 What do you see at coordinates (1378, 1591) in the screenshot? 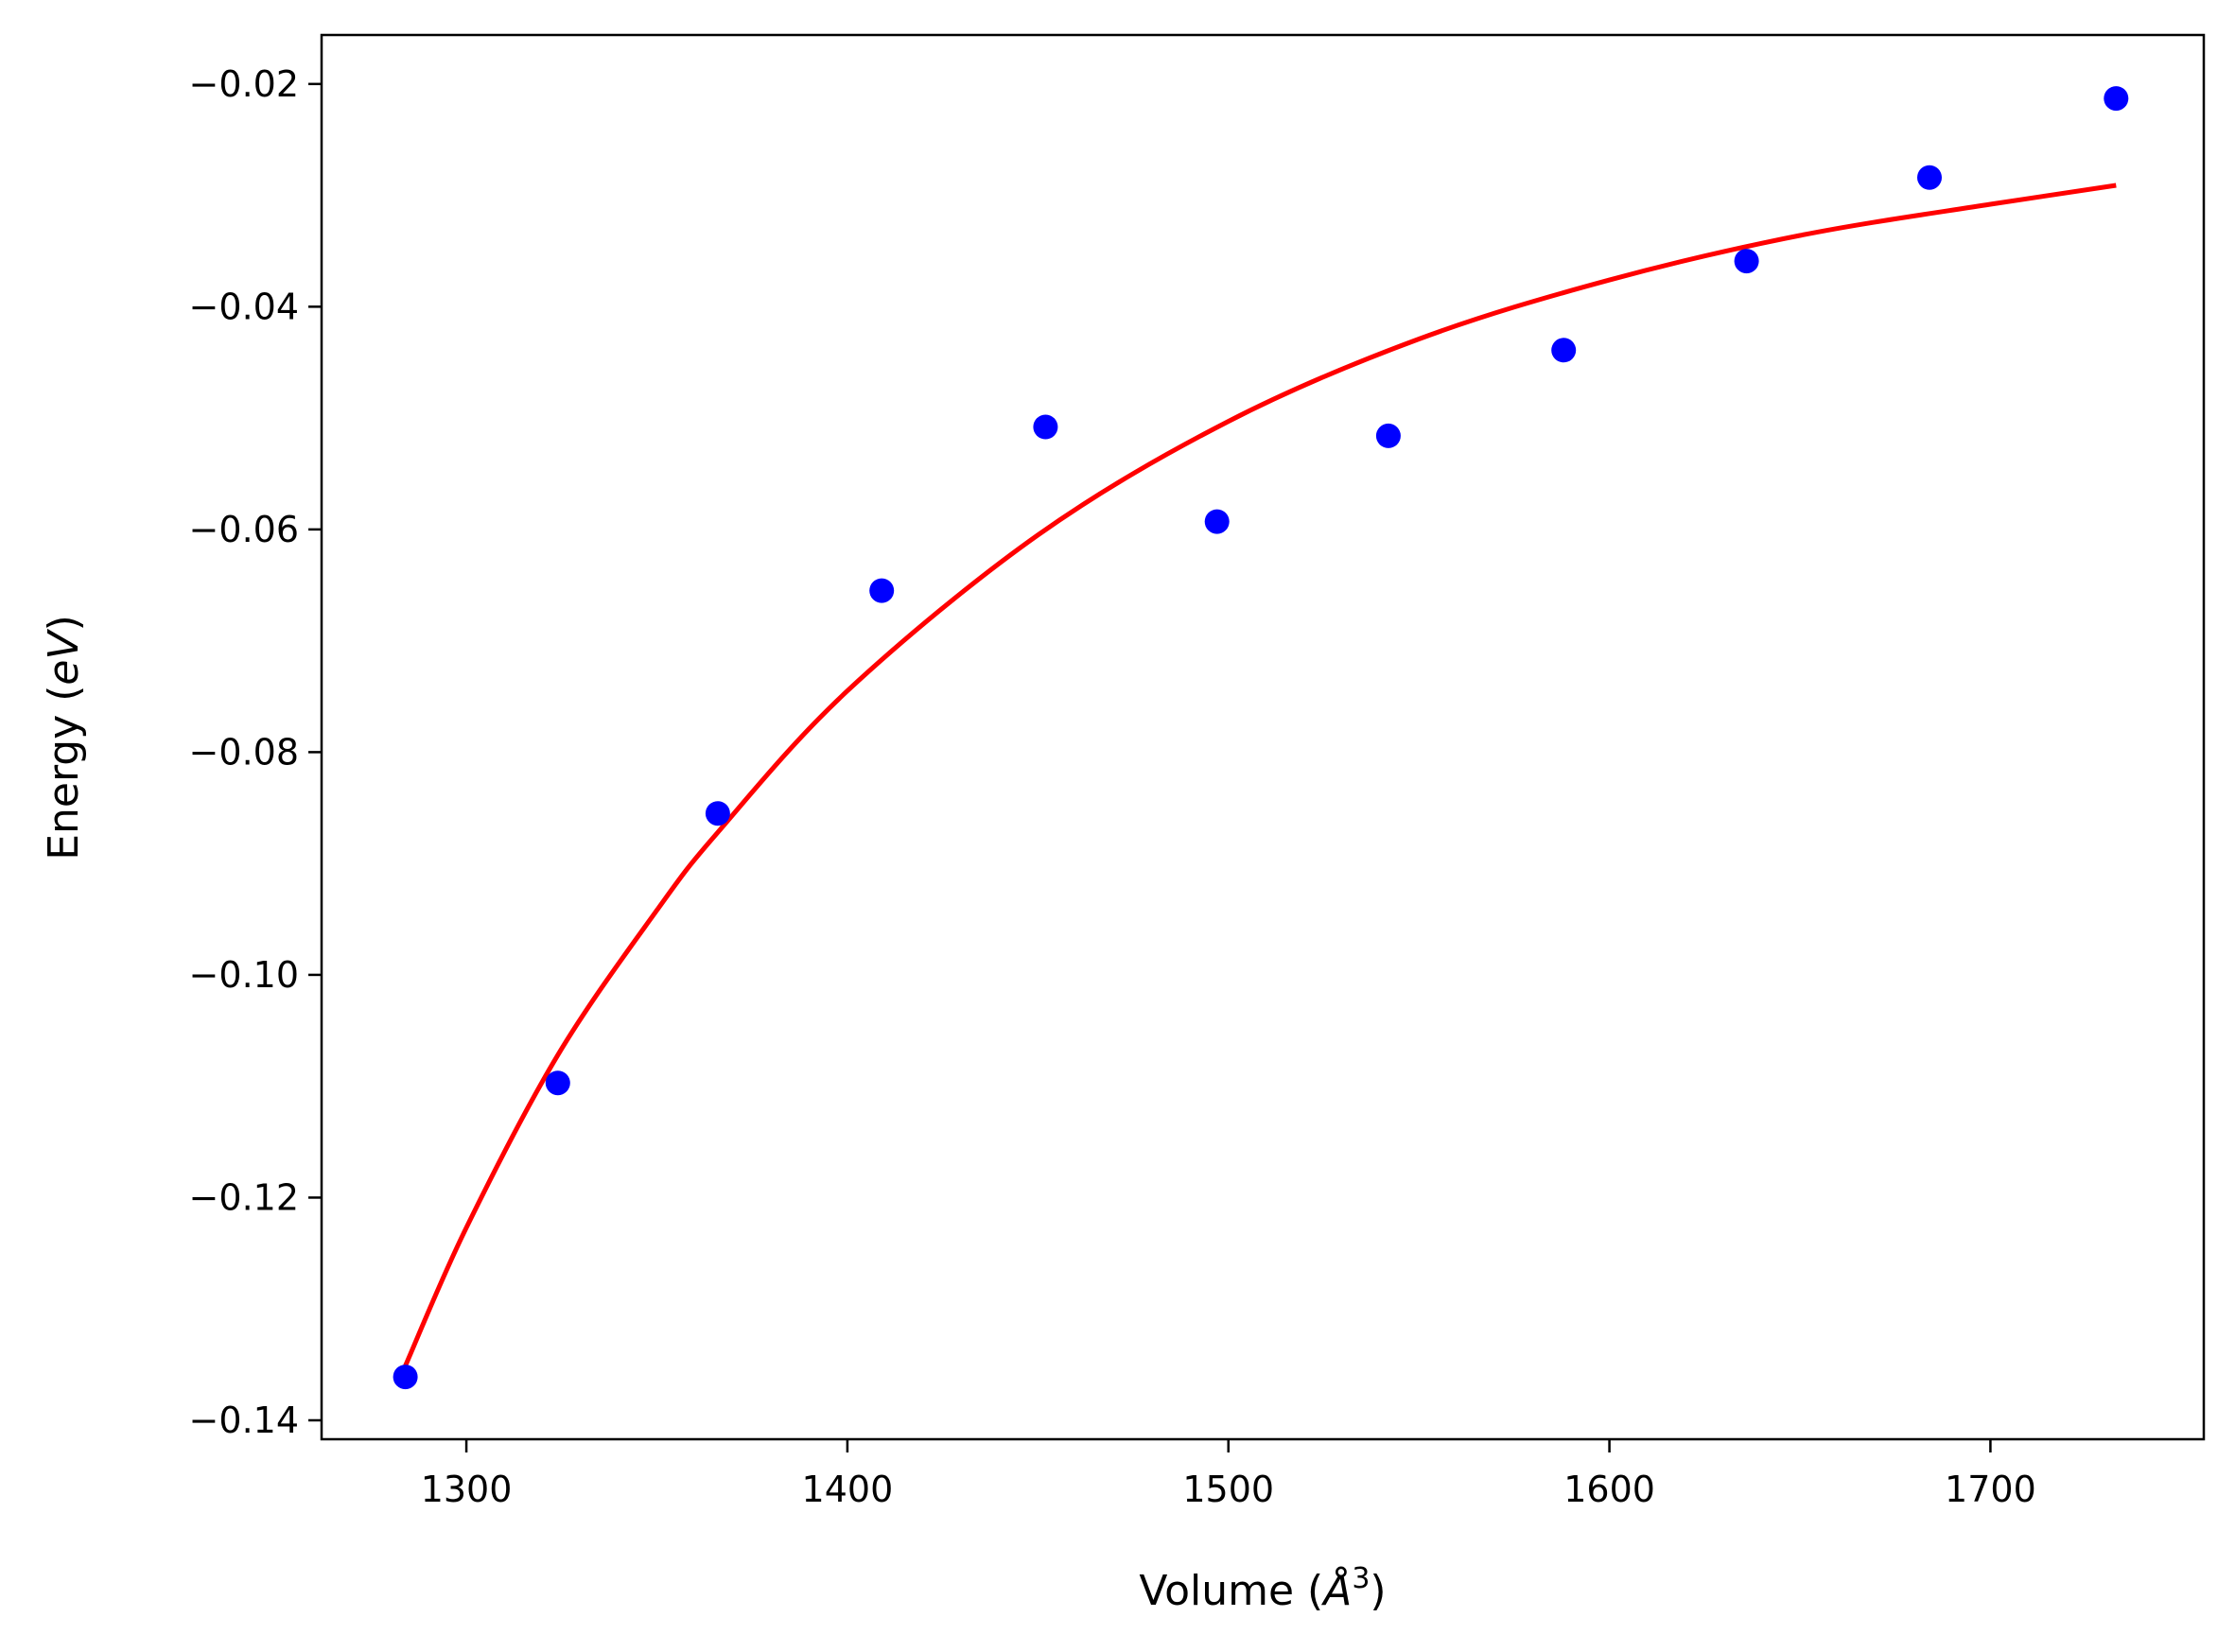
I see `x-axis-label-suffix: )` at bounding box center [1378, 1591].